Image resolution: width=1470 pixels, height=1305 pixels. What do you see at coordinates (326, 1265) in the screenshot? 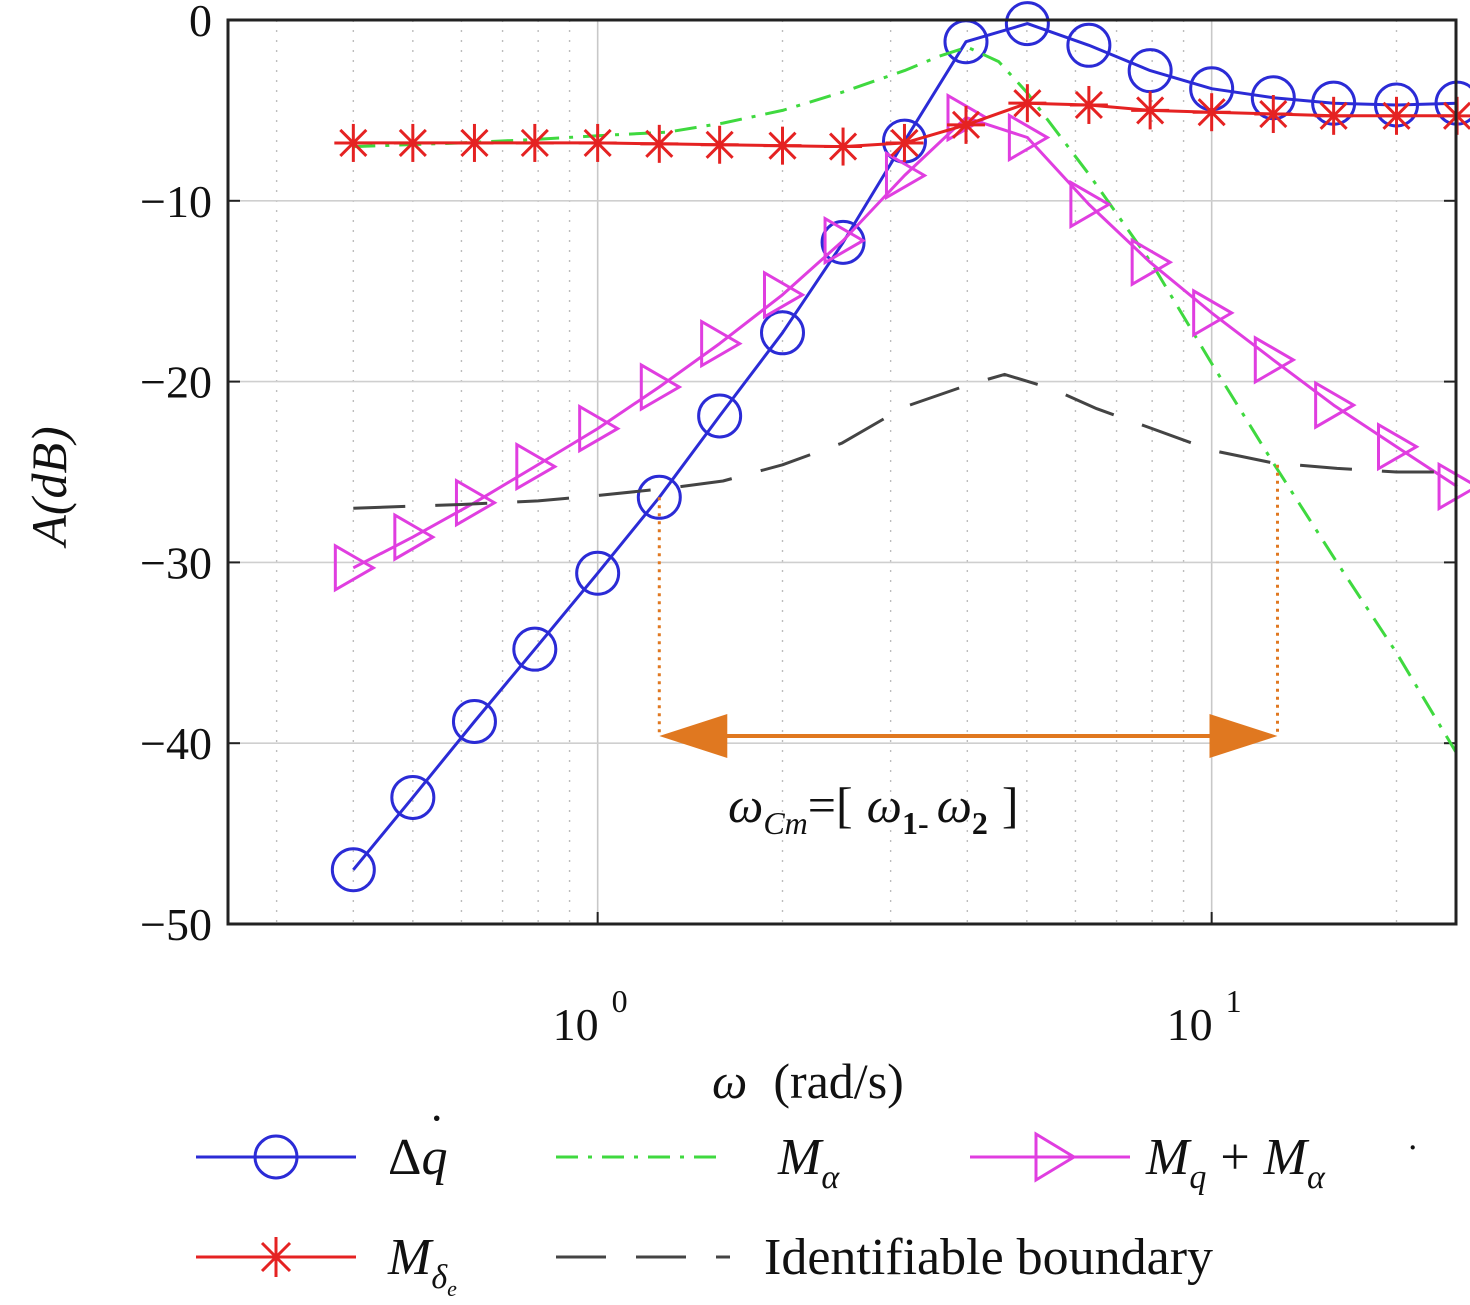
I see `legend-entry-mde: Mδe` at bounding box center [326, 1265].